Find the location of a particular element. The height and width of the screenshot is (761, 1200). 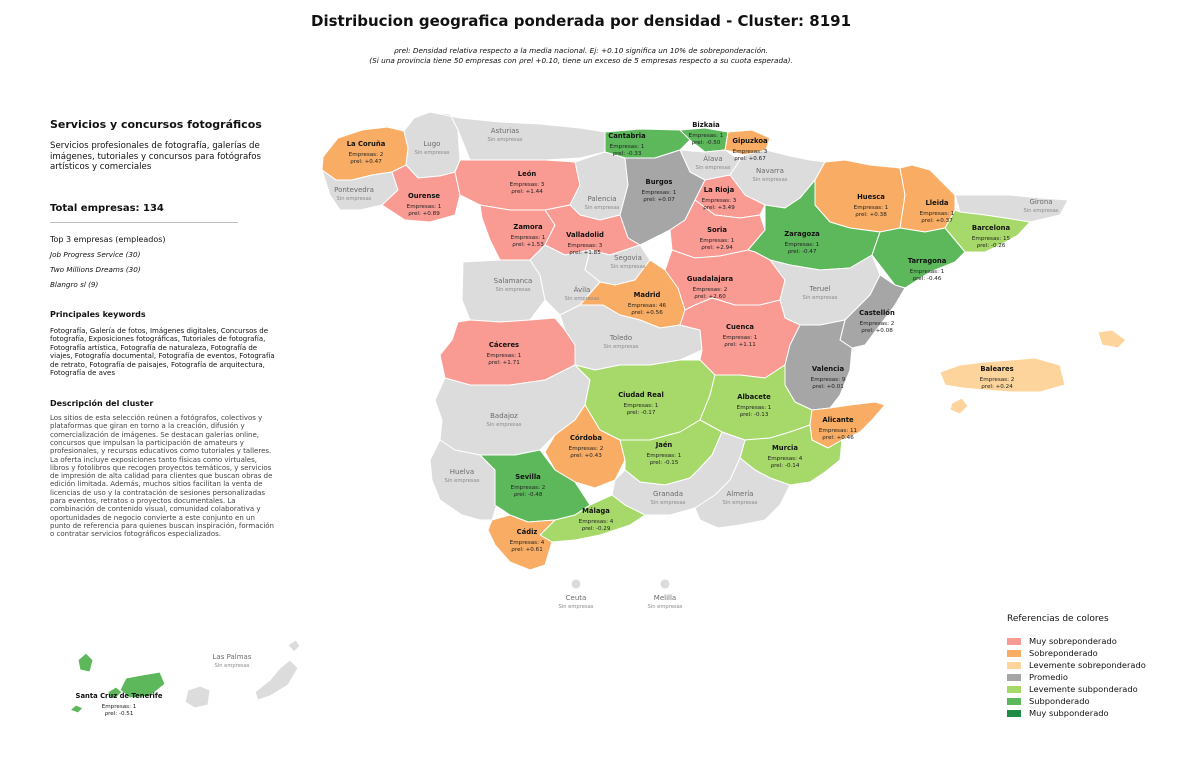

legend-title: Referencias de colores is located at coordinates (1058, 619).